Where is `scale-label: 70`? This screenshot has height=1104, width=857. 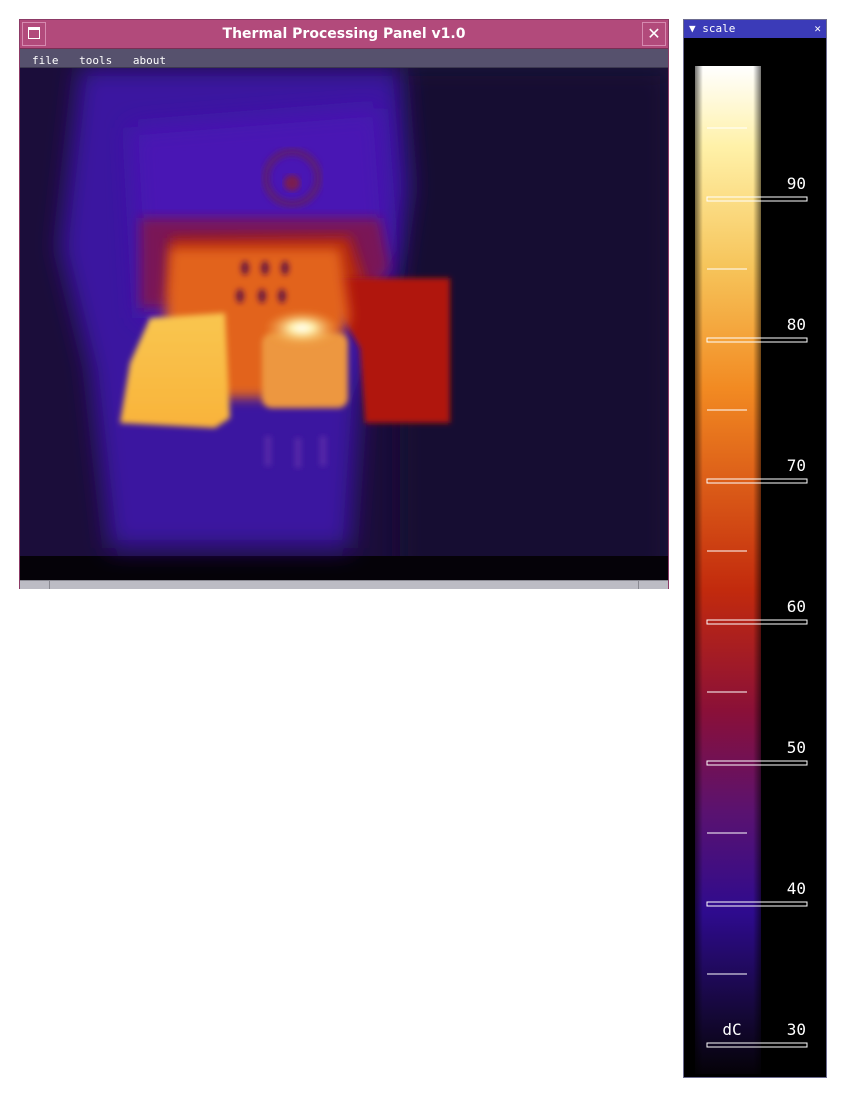
scale-label: 70 is located at coordinates (796, 465).